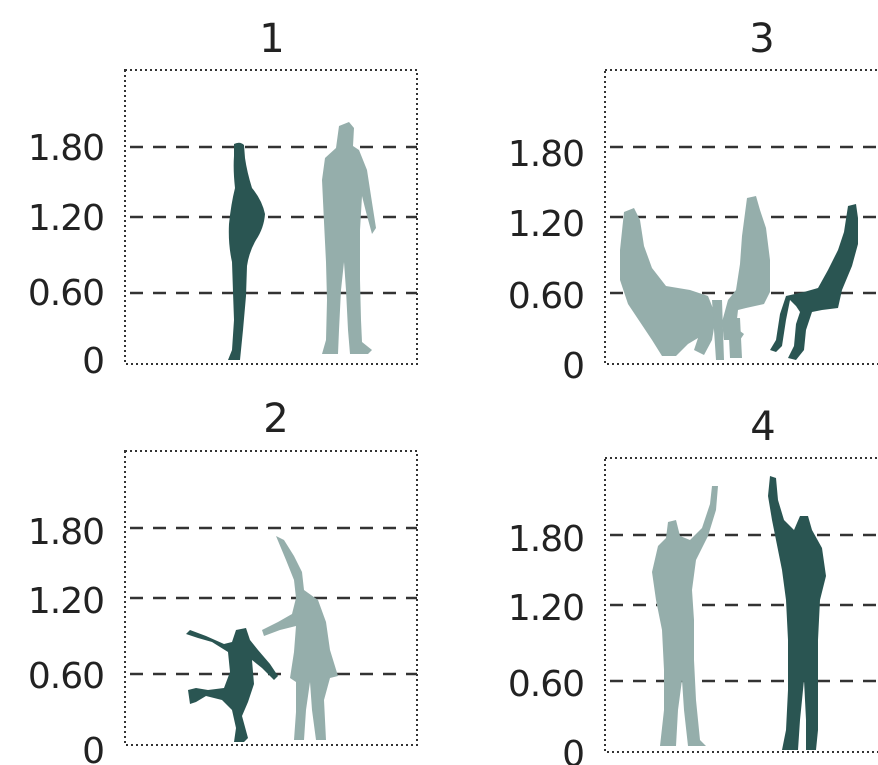 This screenshot has height=765, width=878. Describe the element at coordinates (232, 685) in the screenshot. I see `dark-child-figure` at that location.